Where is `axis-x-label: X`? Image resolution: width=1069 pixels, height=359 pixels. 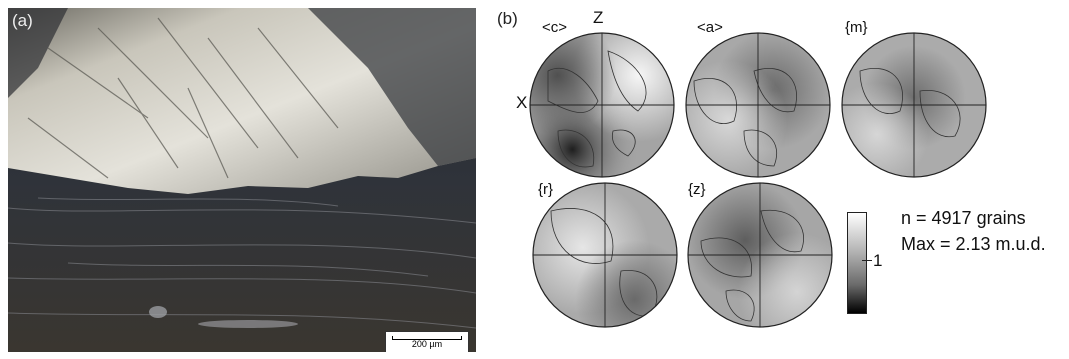
axis-x-label: X is located at coordinates (522, 102).